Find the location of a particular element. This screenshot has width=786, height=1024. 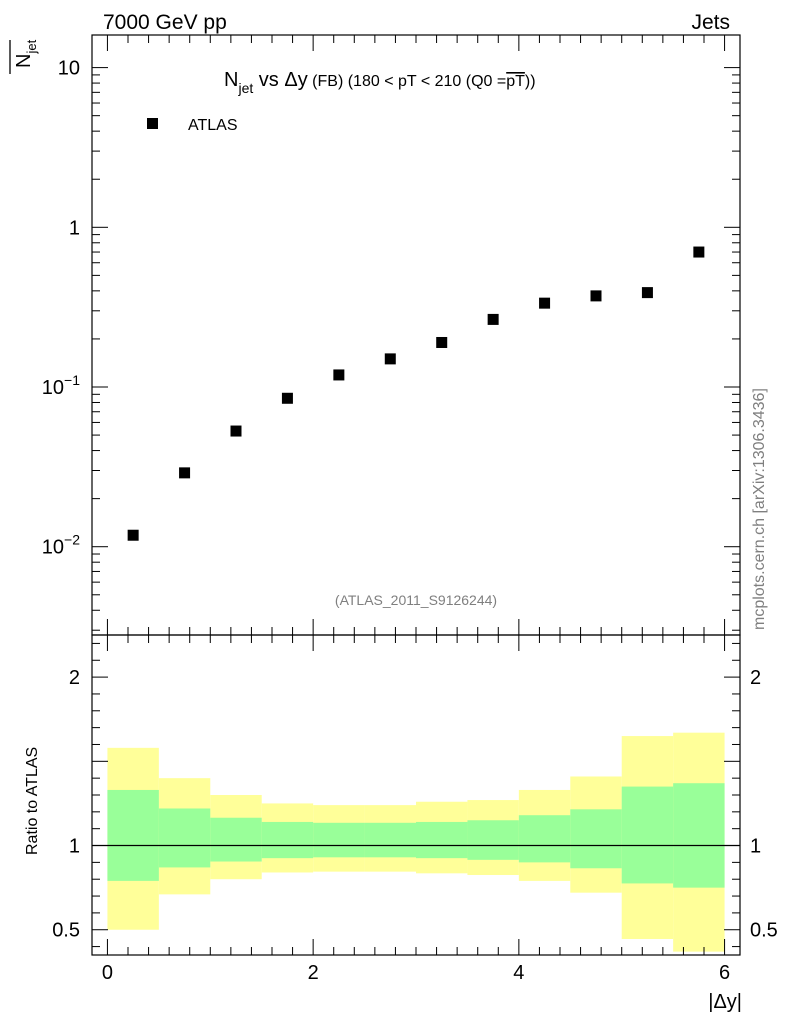

ratio-y-tick-label-left: 0.5 is located at coordinates (66, 931).